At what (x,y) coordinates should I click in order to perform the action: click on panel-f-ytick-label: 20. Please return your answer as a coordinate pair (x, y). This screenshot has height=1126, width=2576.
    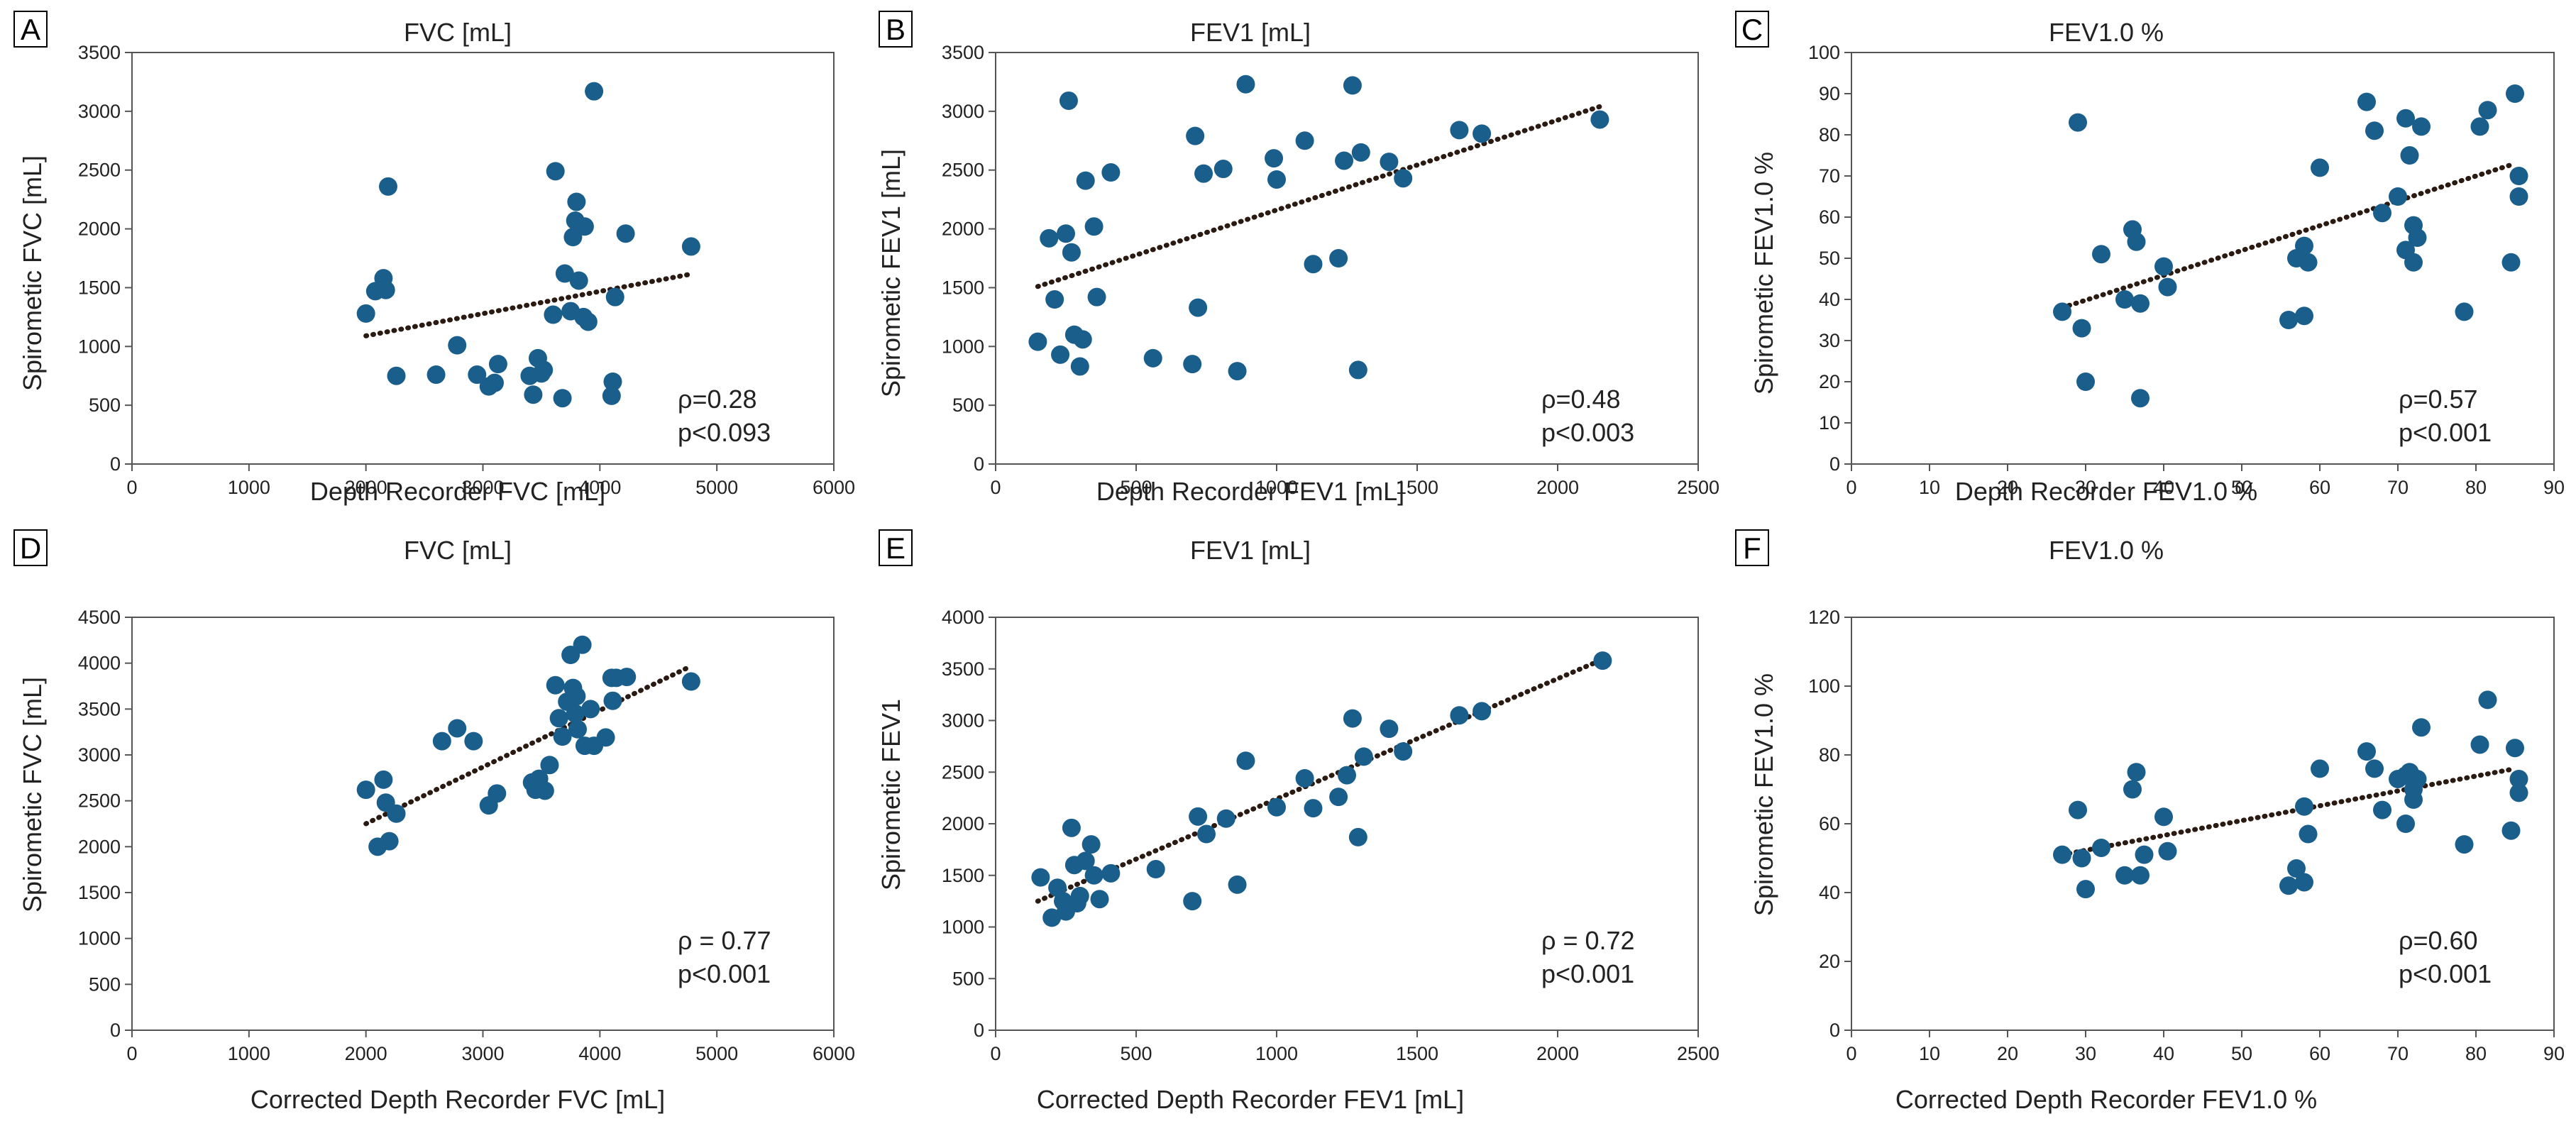
    Looking at the image, I should click on (1829, 961).